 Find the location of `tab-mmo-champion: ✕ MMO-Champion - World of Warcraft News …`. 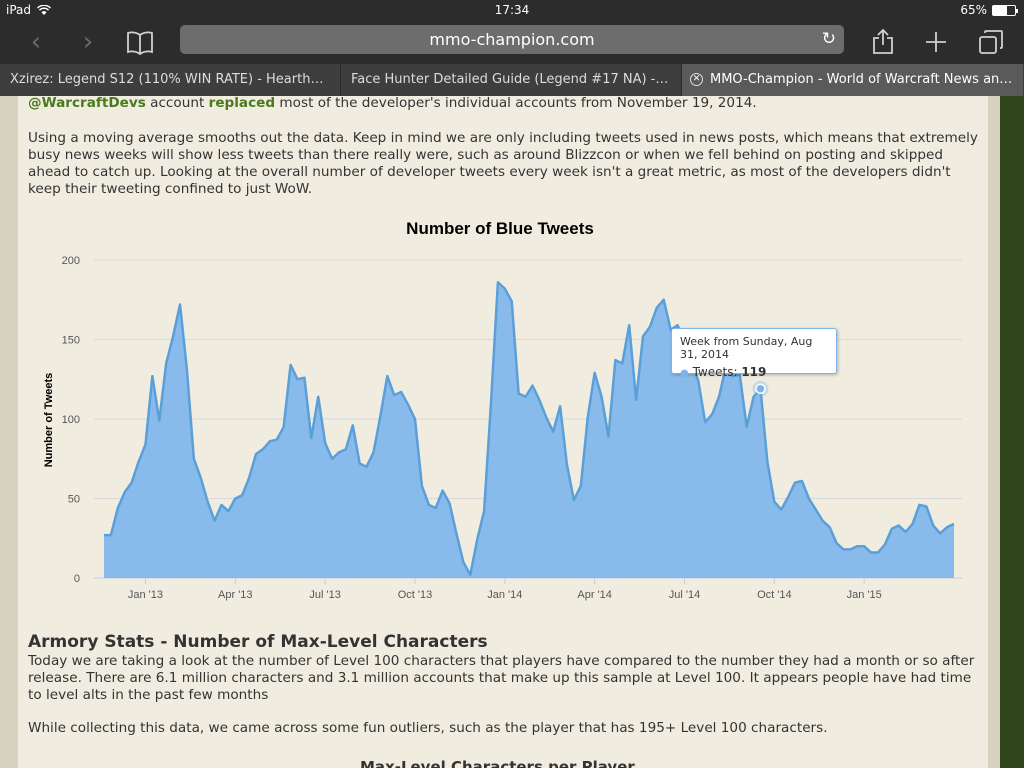

tab-mmo-champion: ✕ MMO-Champion - World of Warcraft News … is located at coordinates (852, 80).